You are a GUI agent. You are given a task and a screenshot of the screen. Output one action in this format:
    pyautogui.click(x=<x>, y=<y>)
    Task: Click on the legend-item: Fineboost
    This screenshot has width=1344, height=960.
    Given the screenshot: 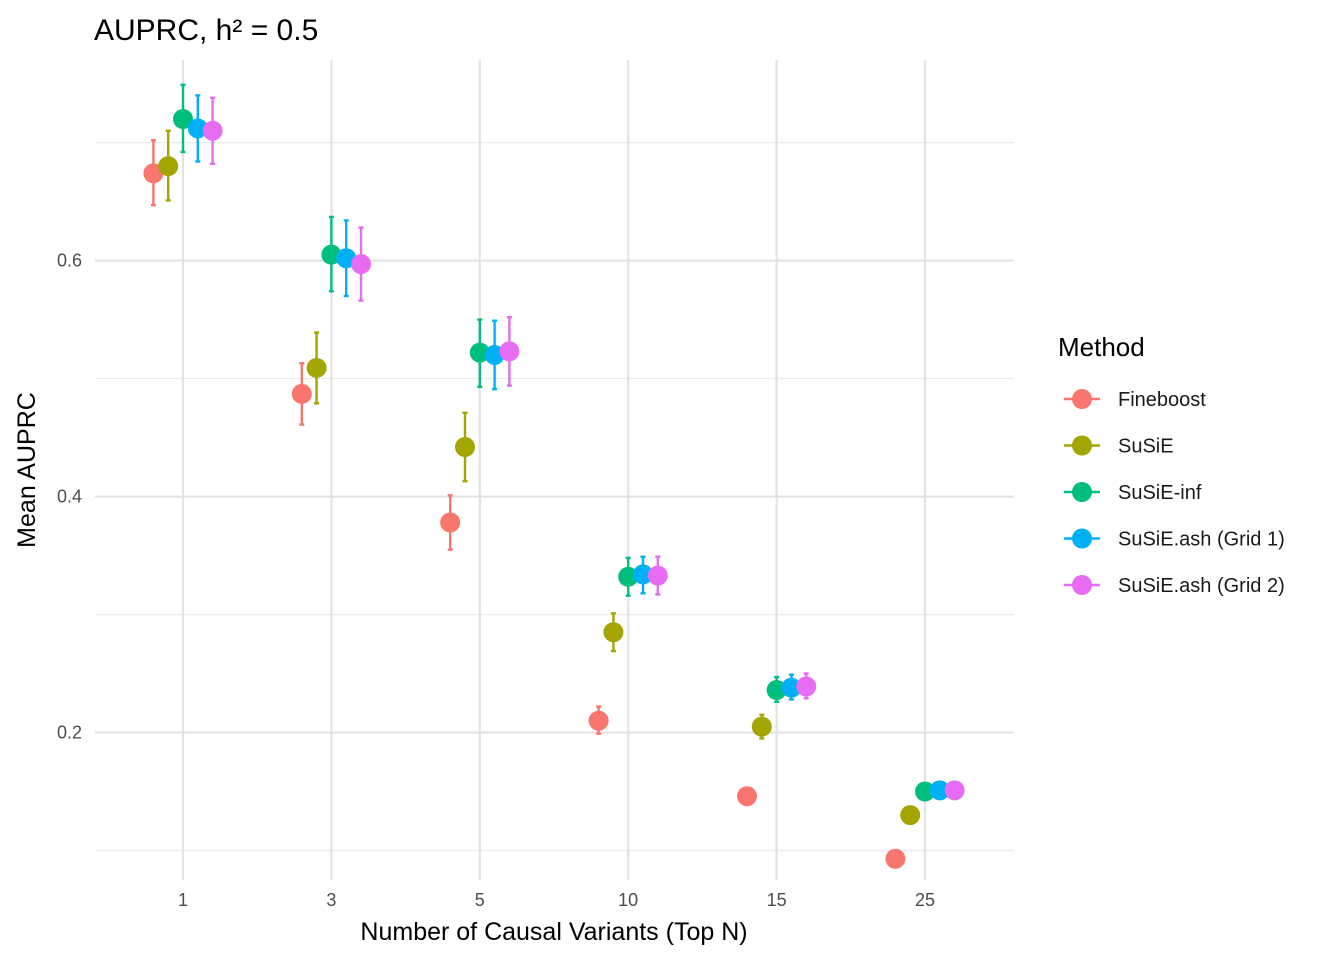 What is the action you would take?
    pyautogui.click(x=1135, y=400)
    